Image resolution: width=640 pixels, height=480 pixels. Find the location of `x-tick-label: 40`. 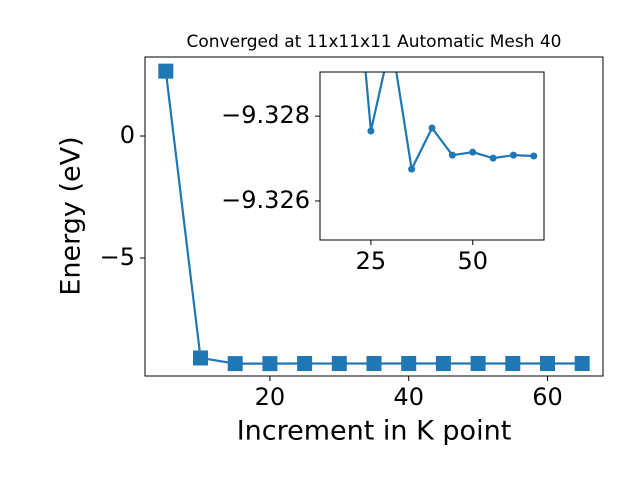

x-tick-label: 40 is located at coordinates (408, 397).